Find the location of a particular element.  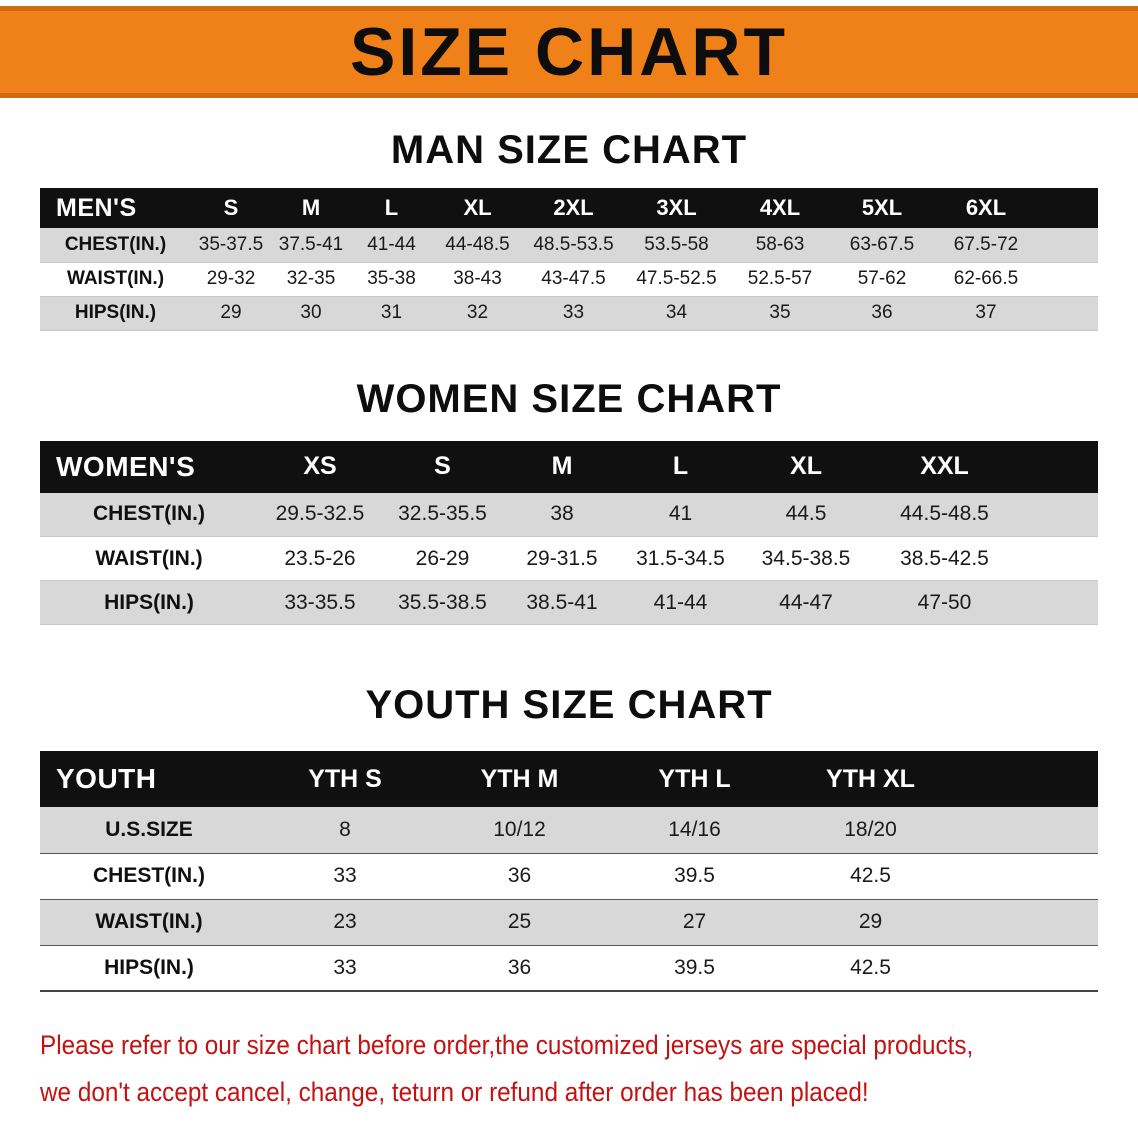

table-cell: 41-44 is located at coordinates (680, 602).